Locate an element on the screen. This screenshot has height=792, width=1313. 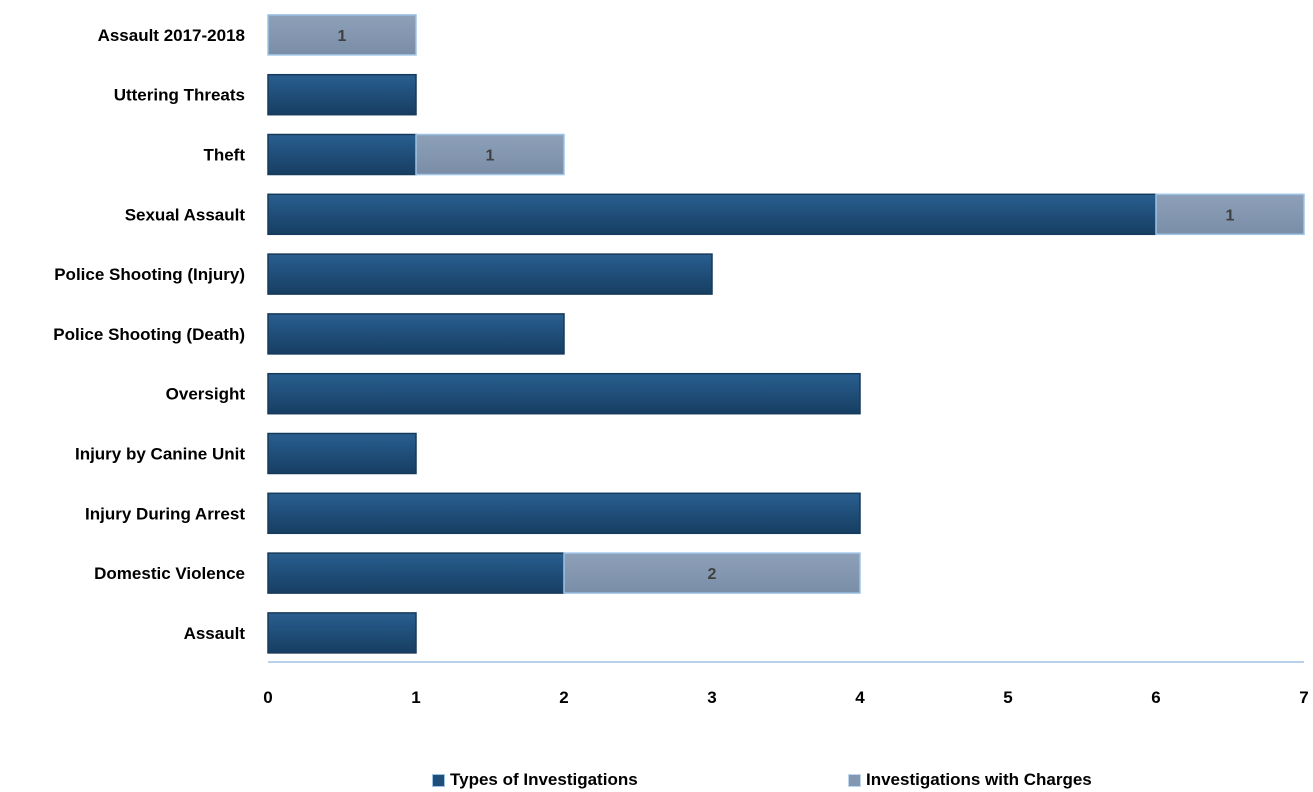
x-tick-label-5: 5 is located at coordinates (1007, 697).